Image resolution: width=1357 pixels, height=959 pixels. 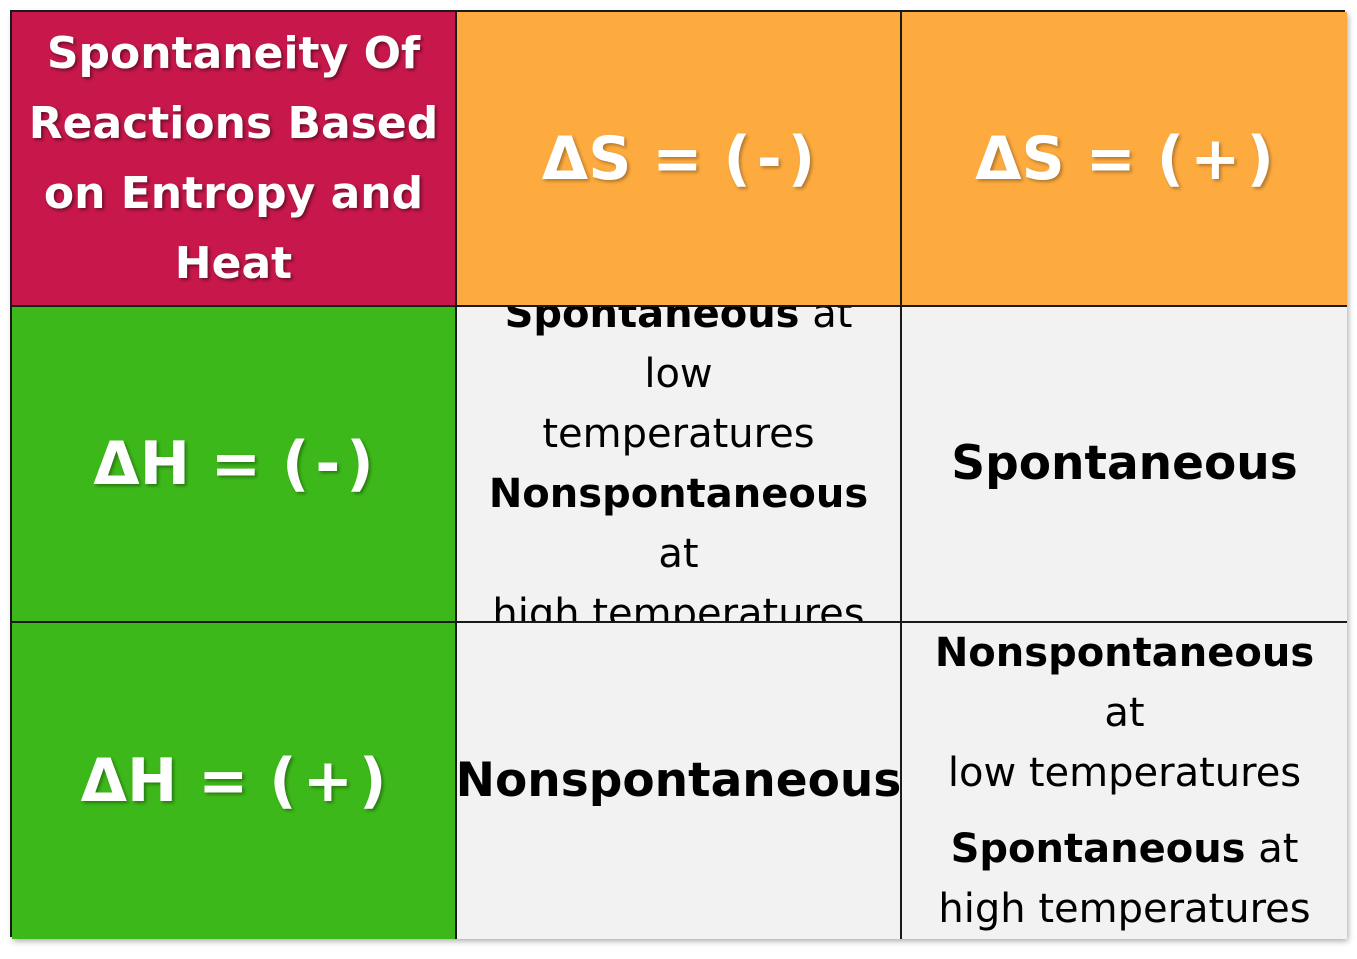 I want to click on cell-single-term: Nonspontaneous, so click(x=679, y=780).